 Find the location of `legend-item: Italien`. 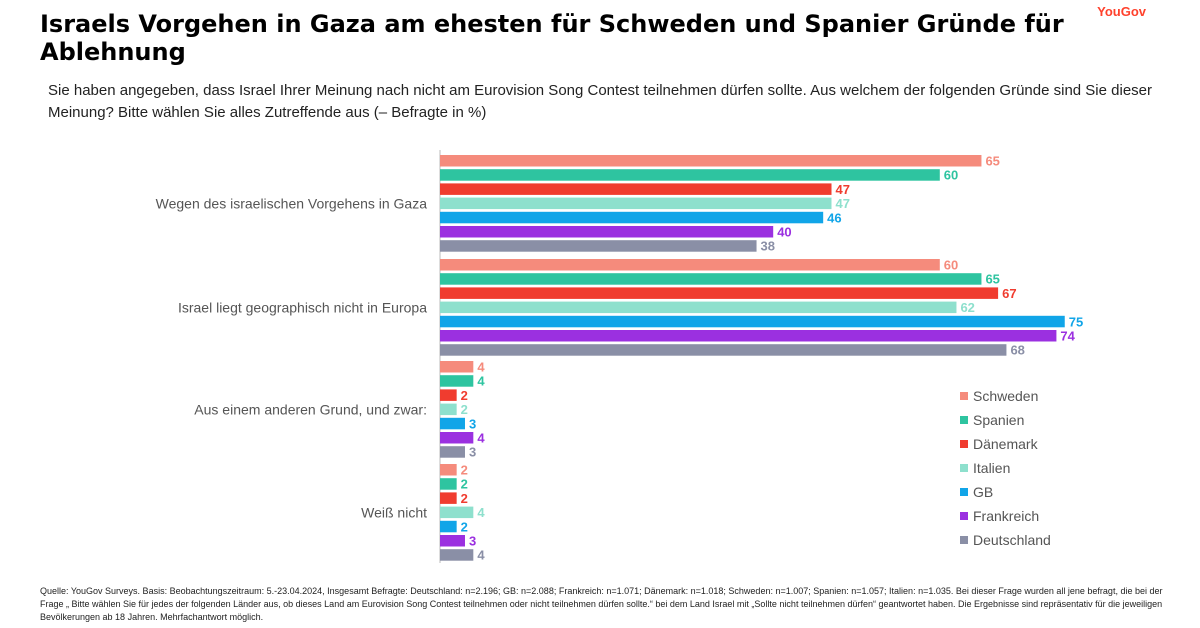

legend-item: Italien is located at coordinates (1005, 468).